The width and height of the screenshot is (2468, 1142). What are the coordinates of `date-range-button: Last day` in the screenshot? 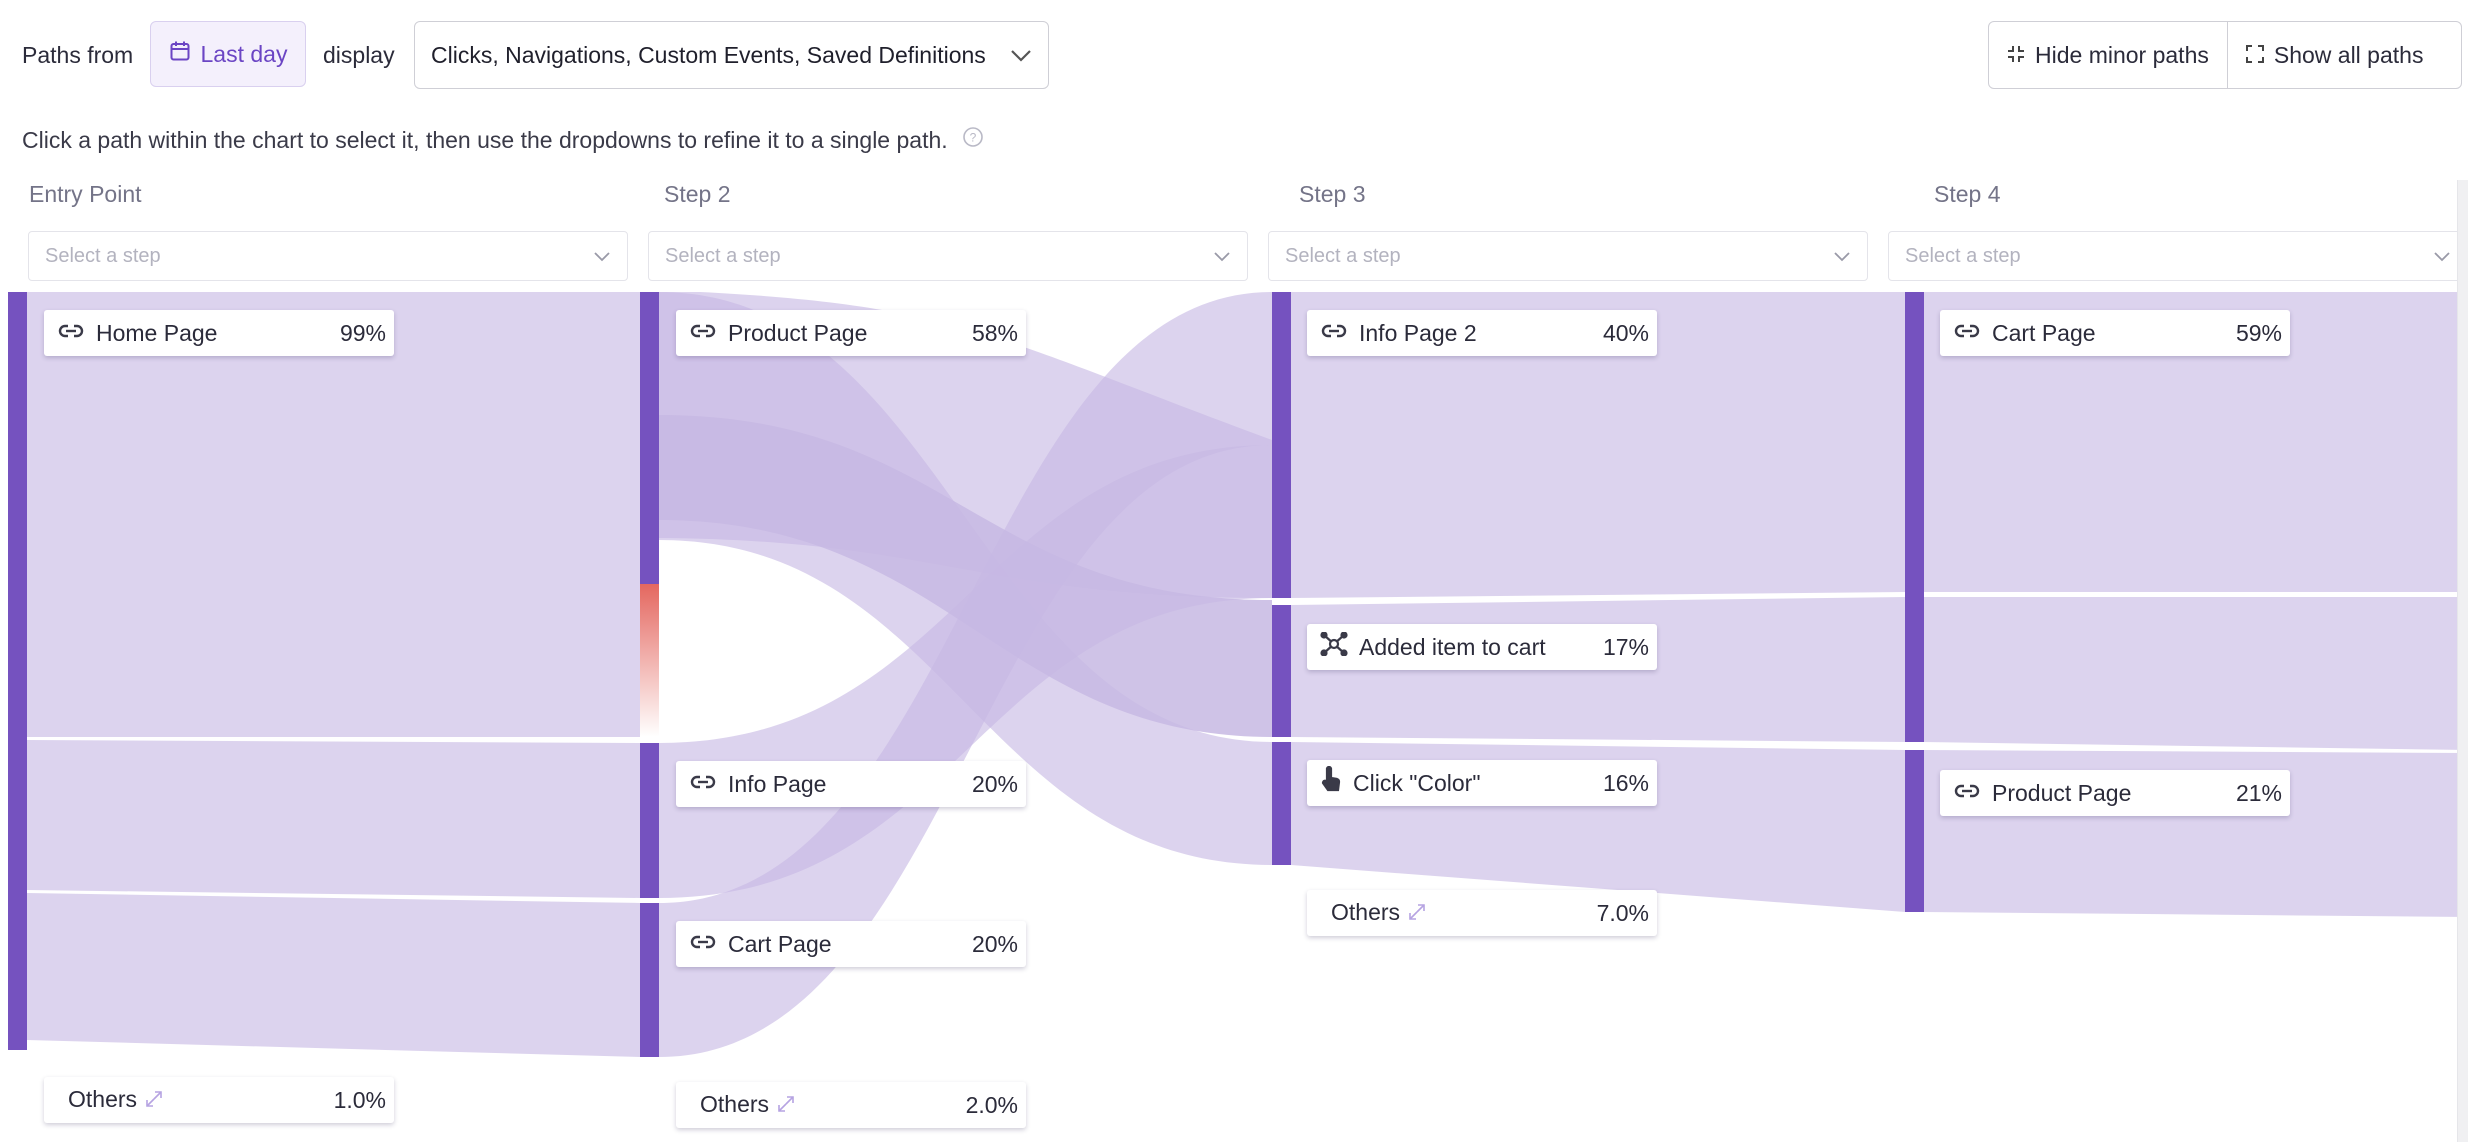 It's located at (228, 54).